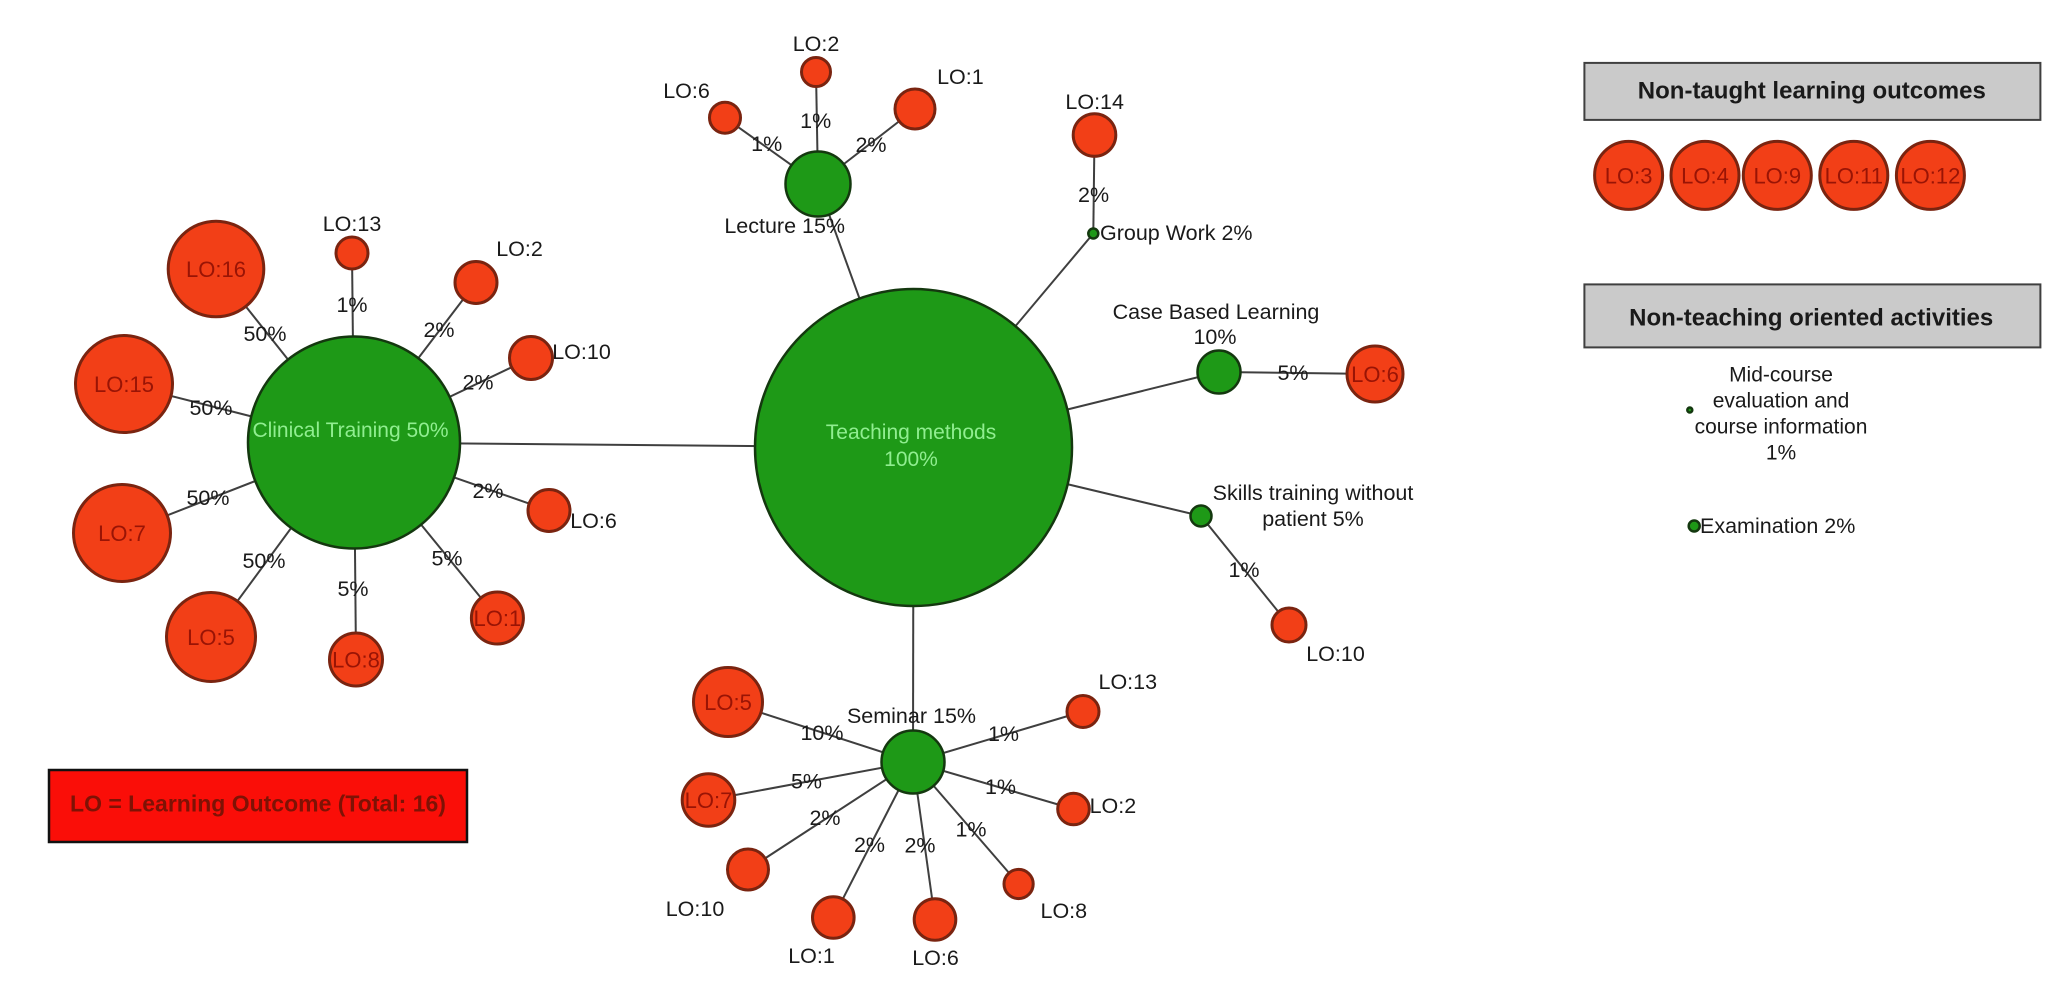 The image size is (2059, 1006). I want to click on svg-text: Teaching methods, so click(911, 432).